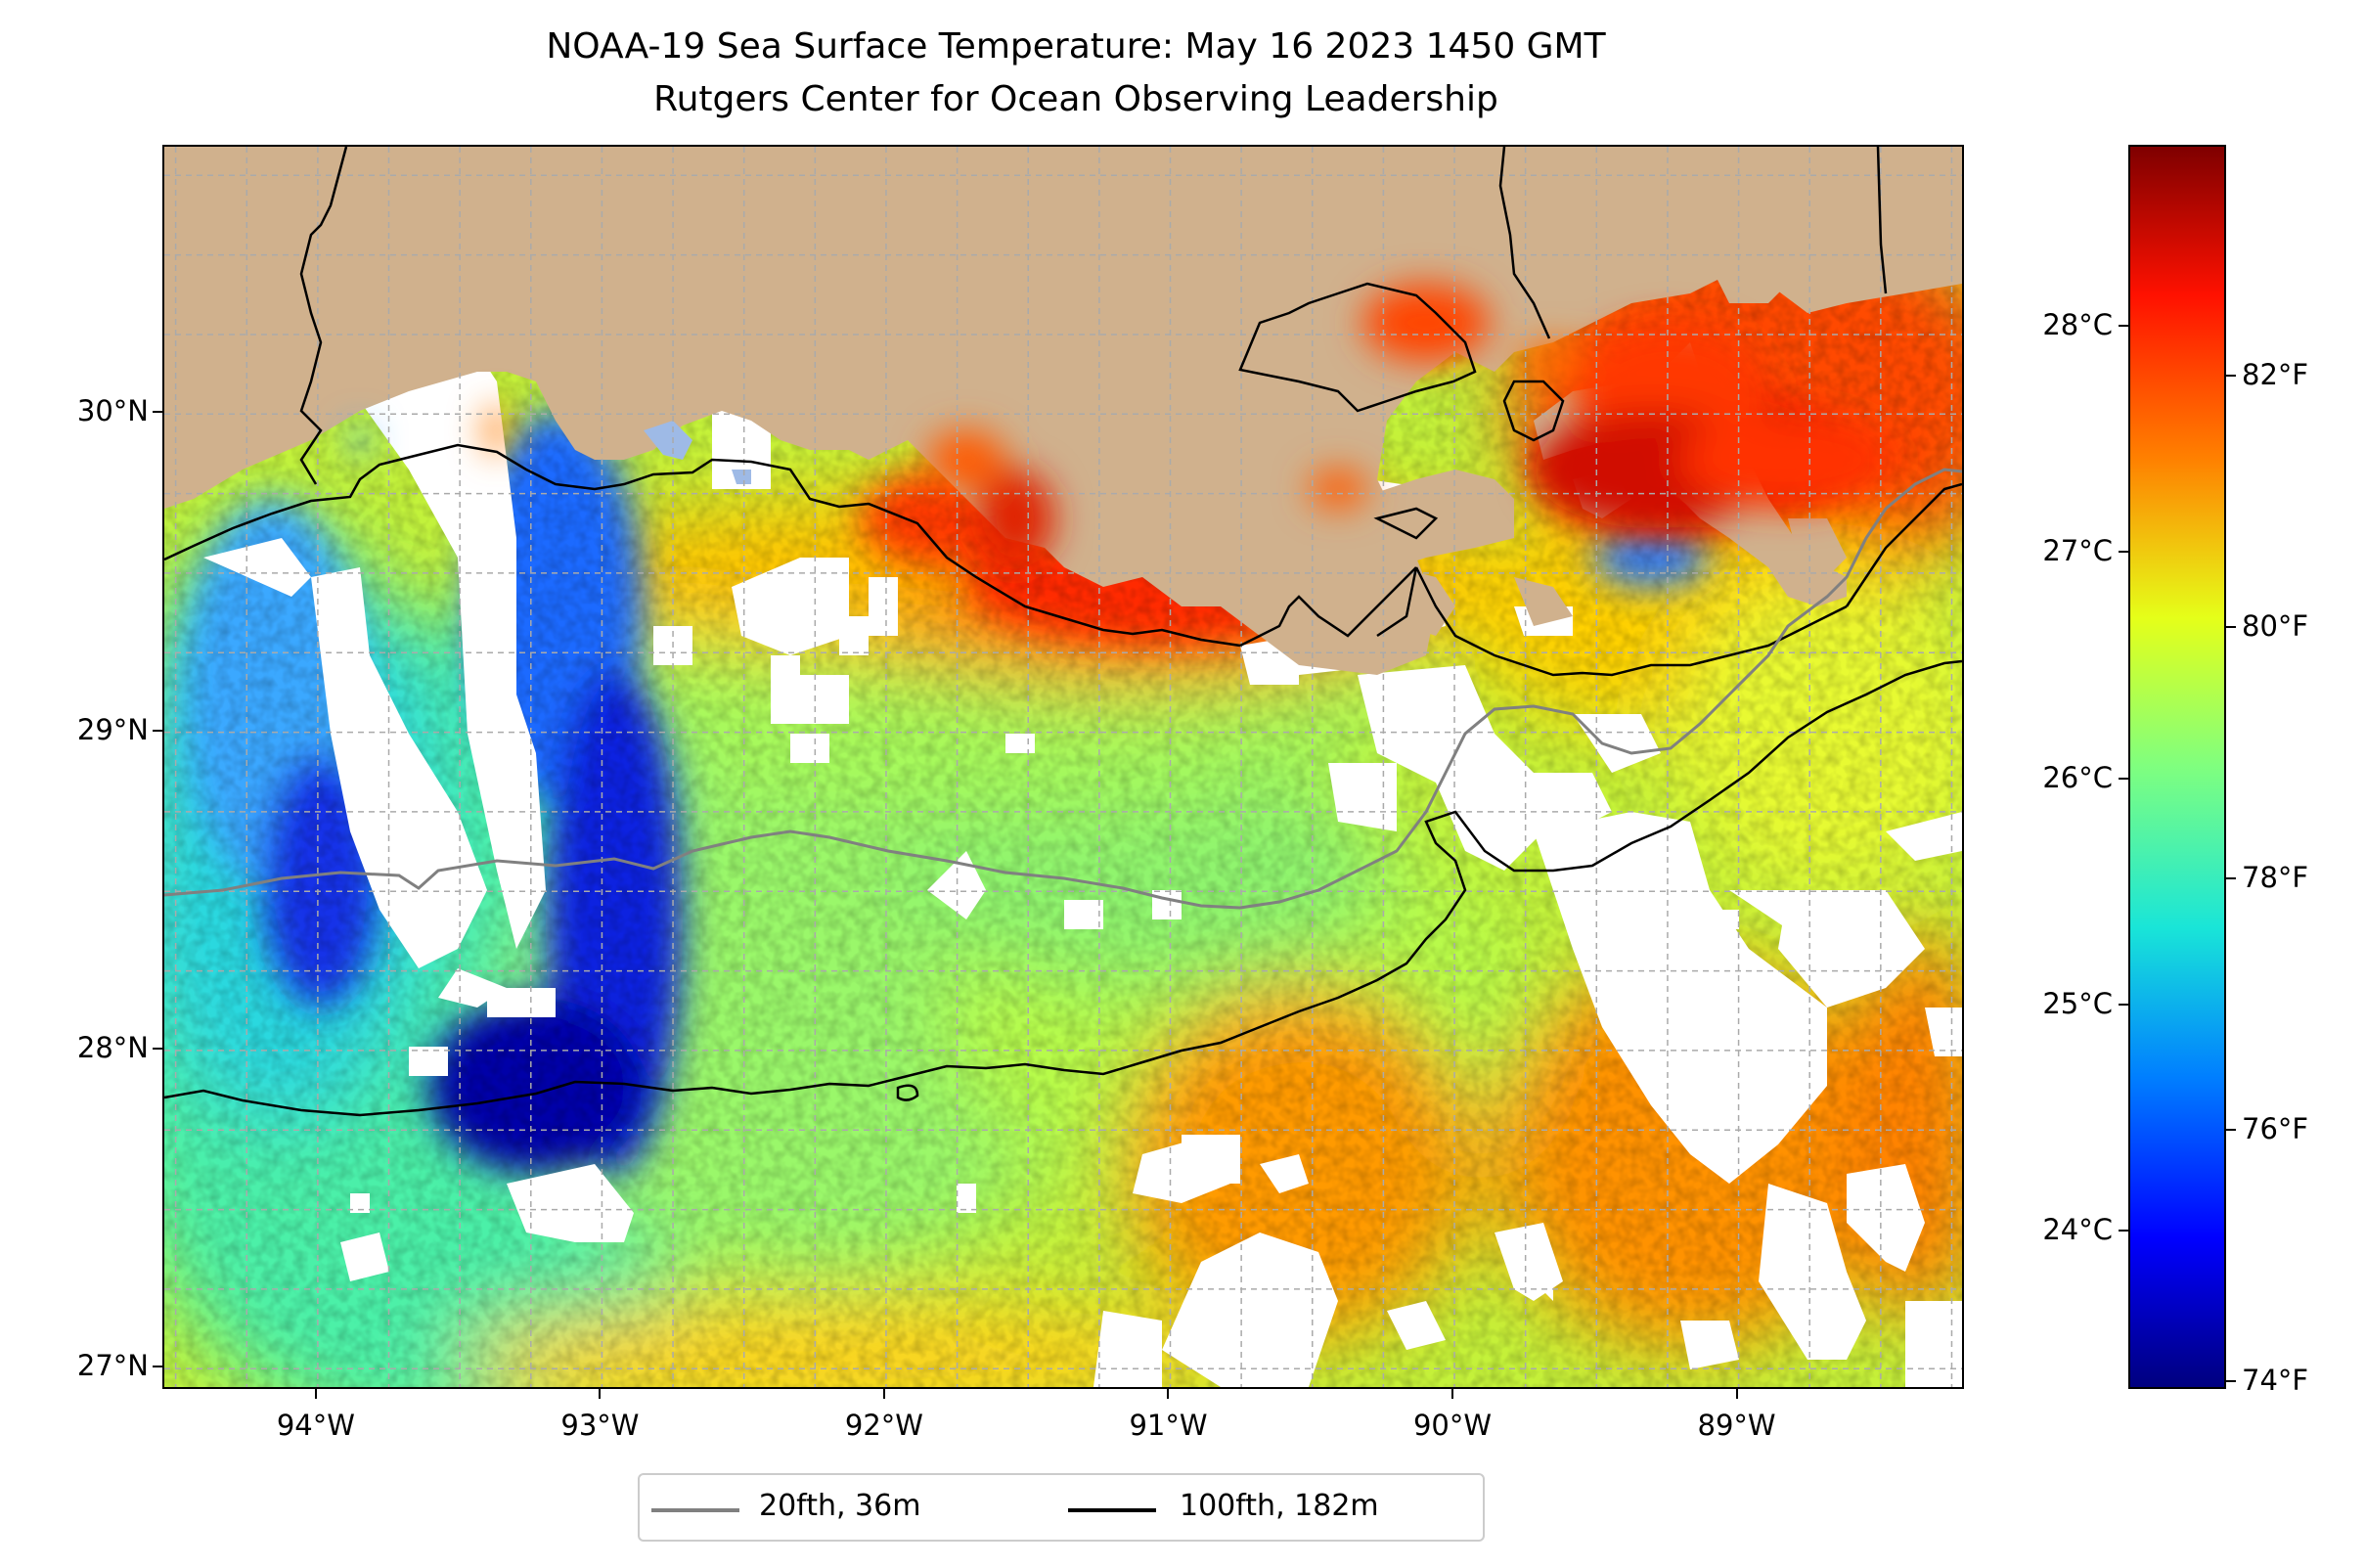  I want to click on lon-tick-label: 92°W, so click(883, 1425).